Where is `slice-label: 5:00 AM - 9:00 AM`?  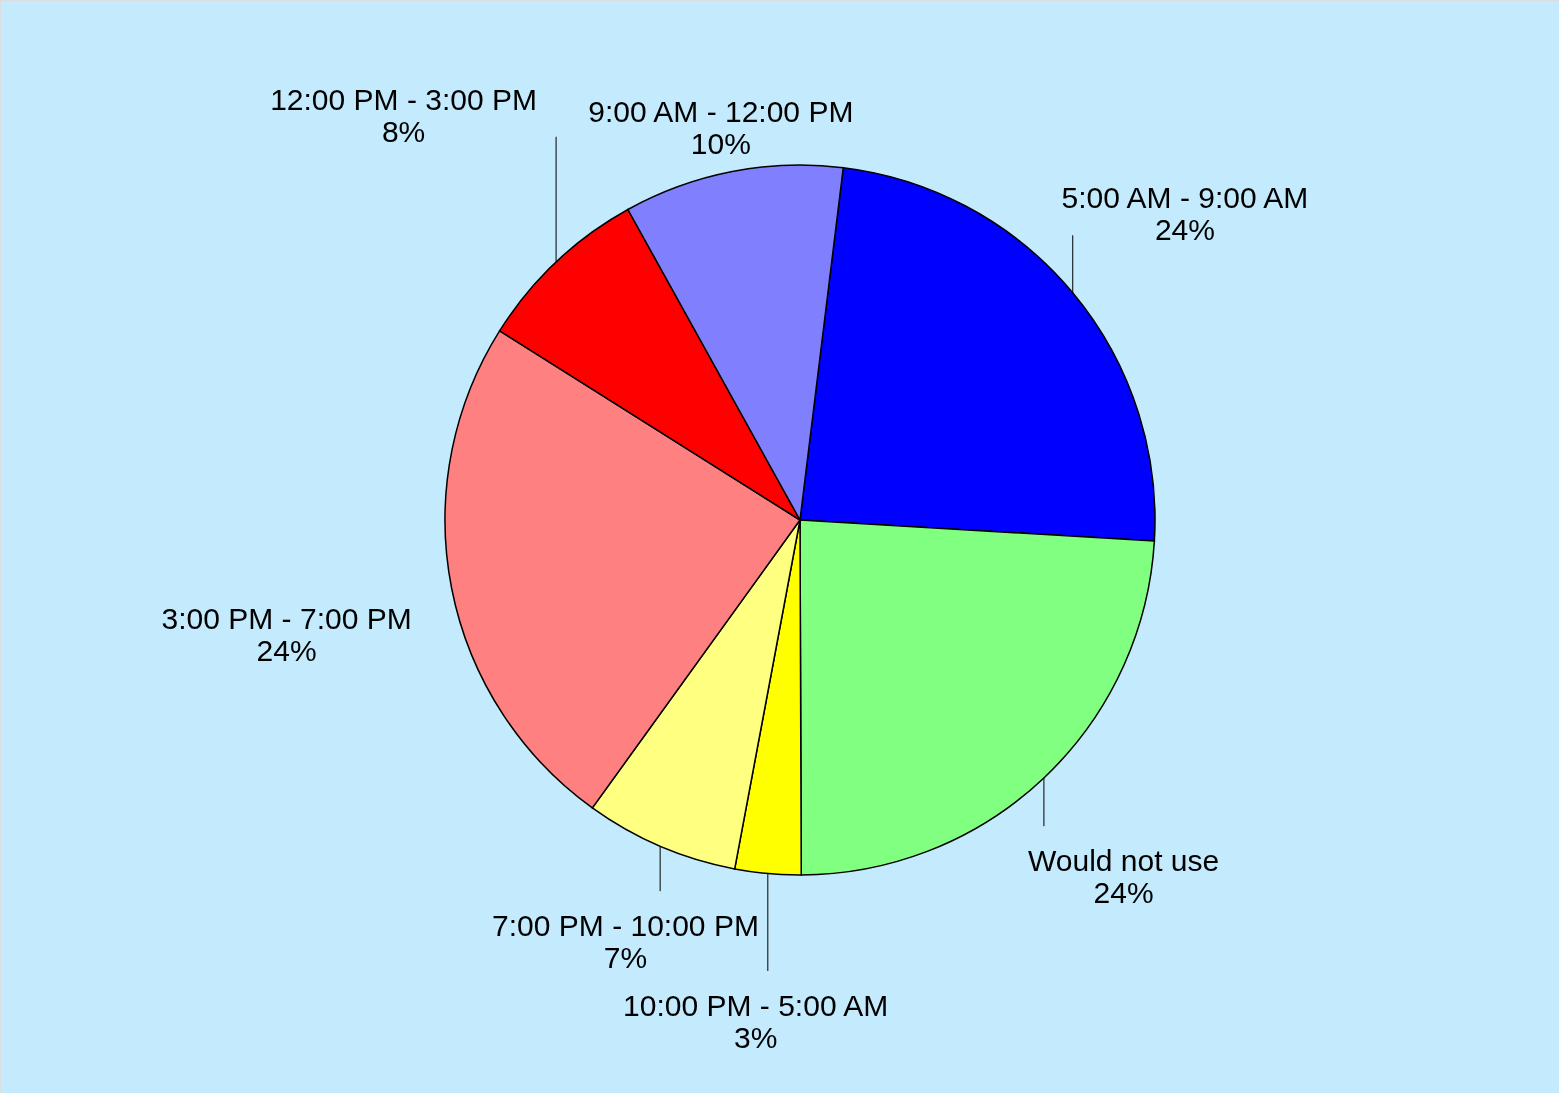
slice-label: 5:00 AM - 9:00 AM is located at coordinates (1185, 198).